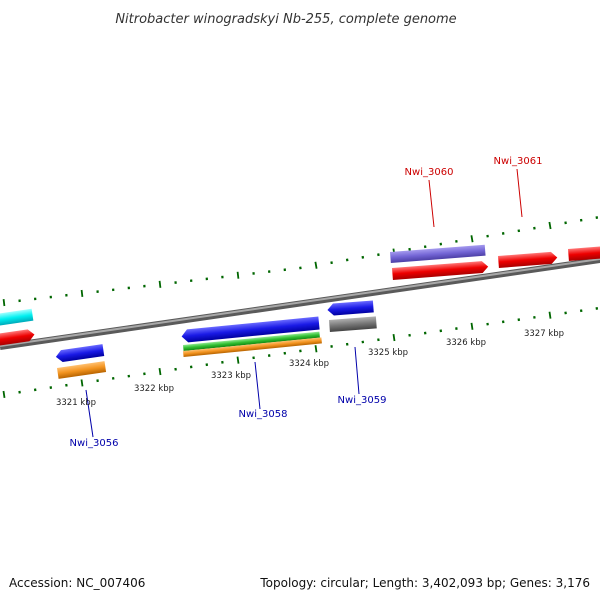 Image resolution: width=600 pixels, height=600 pixels. I want to click on gene-nwi-3058-orange, so click(252, 347).